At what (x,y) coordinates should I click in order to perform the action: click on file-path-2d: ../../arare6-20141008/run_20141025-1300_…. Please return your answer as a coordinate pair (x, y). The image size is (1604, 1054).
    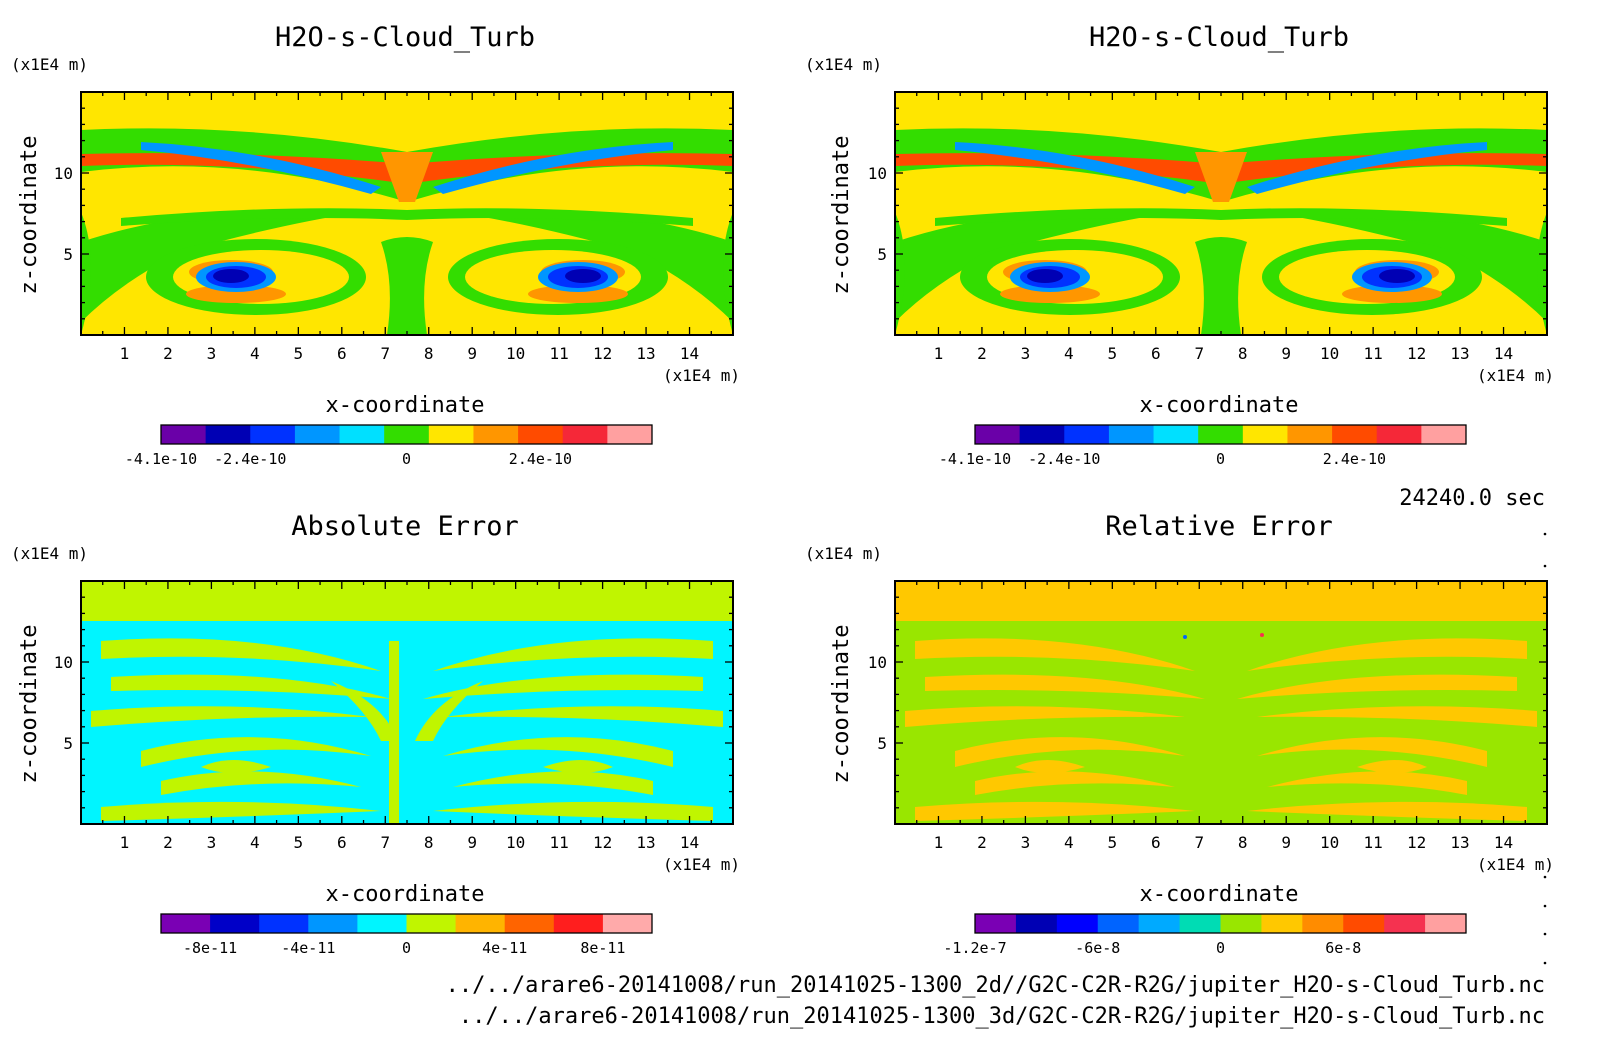
    Looking at the image, I should click on (995, 985).